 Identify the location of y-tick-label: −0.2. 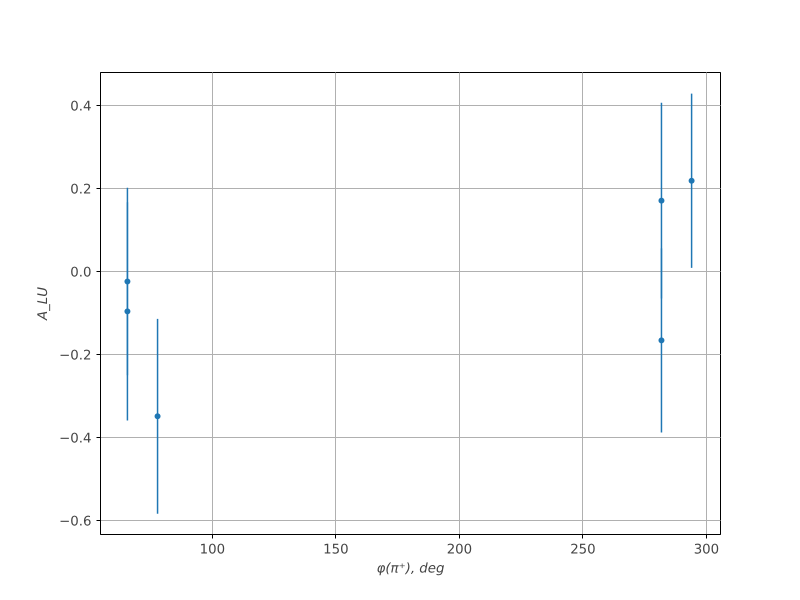
(75, 356).